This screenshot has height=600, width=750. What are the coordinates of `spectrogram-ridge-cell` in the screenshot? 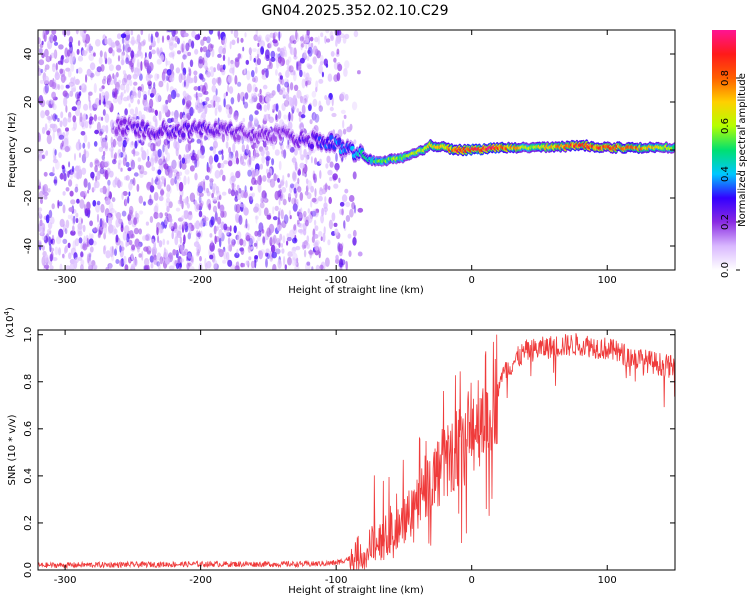 It's located at (673, 147).